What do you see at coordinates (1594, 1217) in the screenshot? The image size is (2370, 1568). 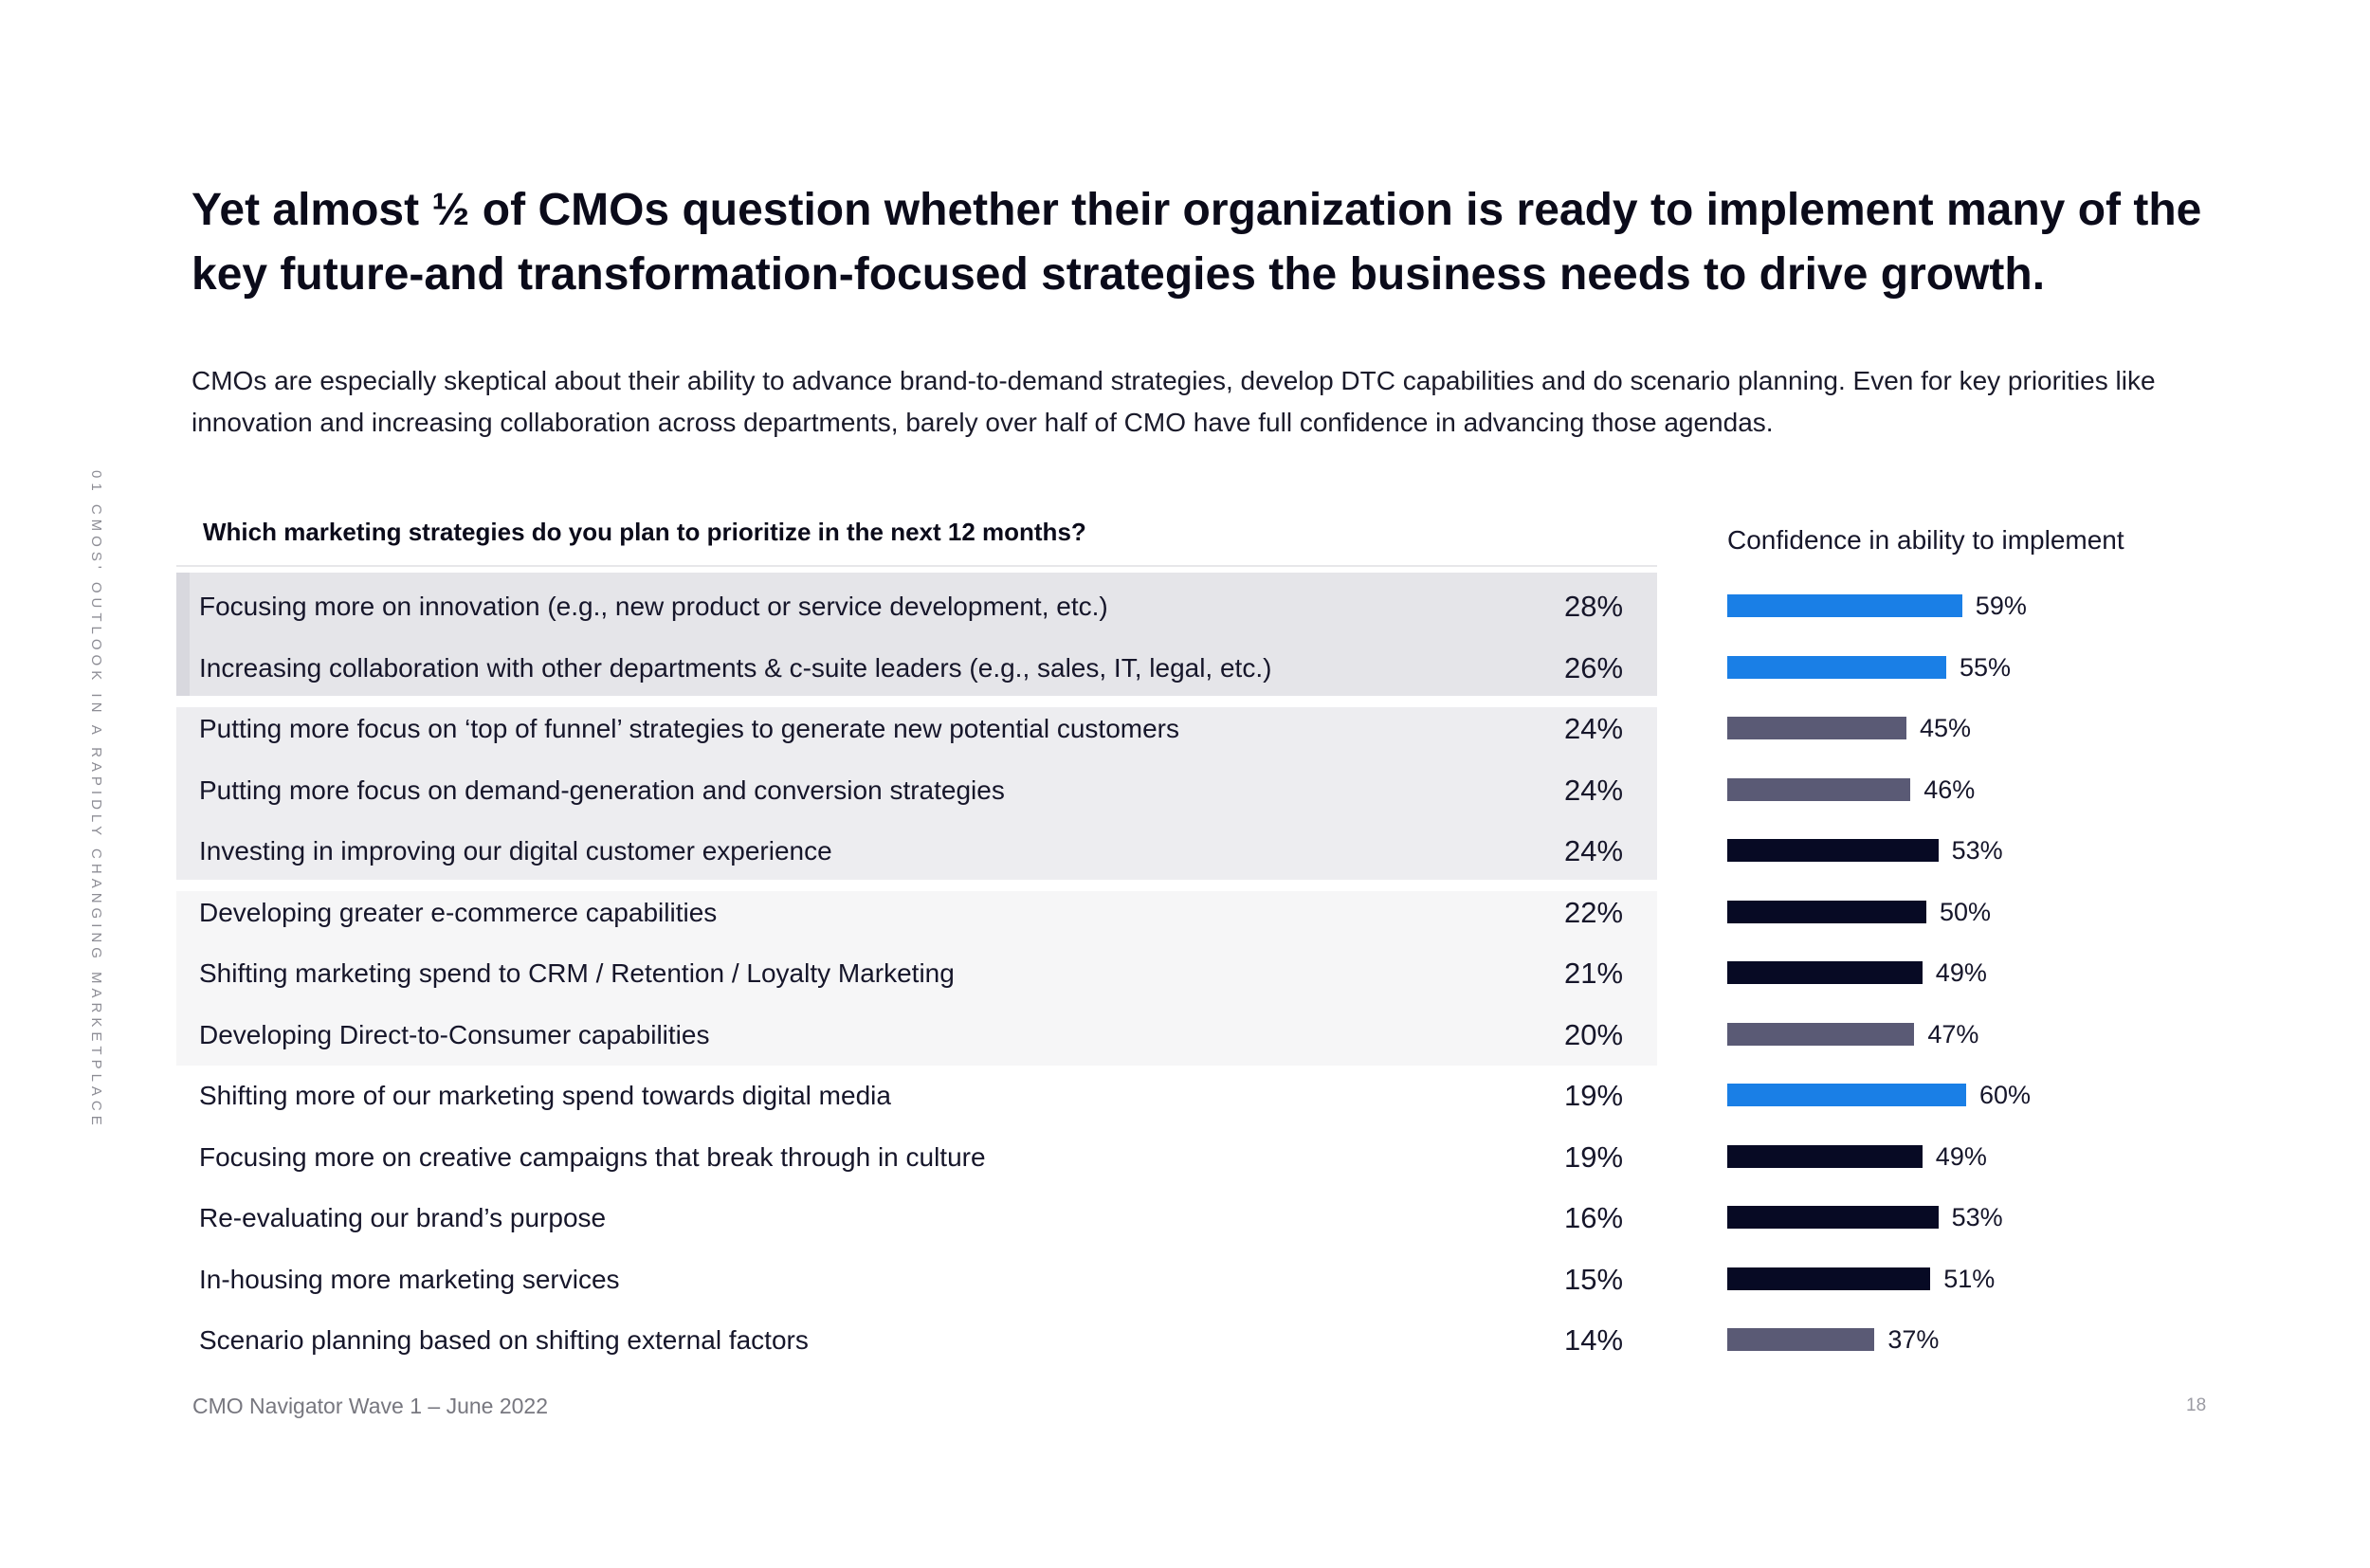 I see `priority-percent: 16%` at bounding box center [1594, 1217].